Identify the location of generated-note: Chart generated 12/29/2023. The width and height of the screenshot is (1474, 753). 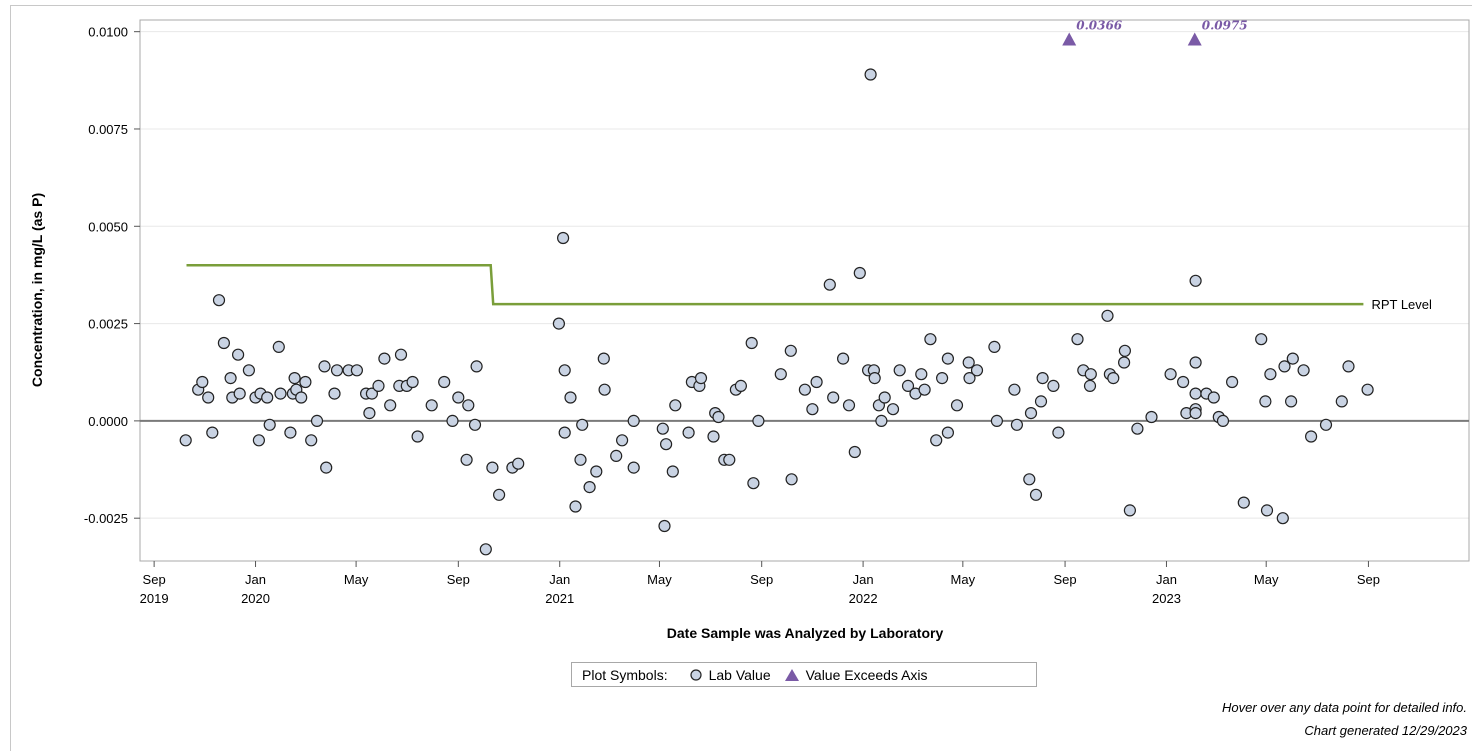
(1385, 730).